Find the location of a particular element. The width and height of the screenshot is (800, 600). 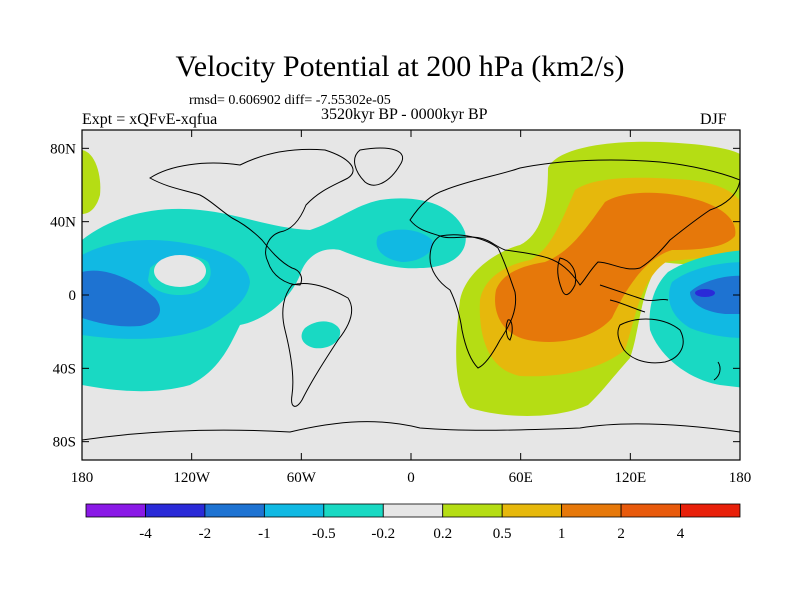

colorbar-label: -4 is located at coordinates (145, 534).